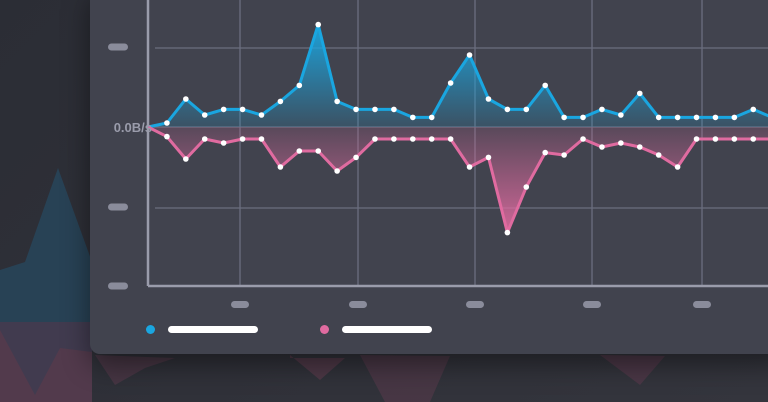  What do you see at coordinates (387, 329) in the screenshot?
I see `legend-label-download` at bounding box center [387, 329].